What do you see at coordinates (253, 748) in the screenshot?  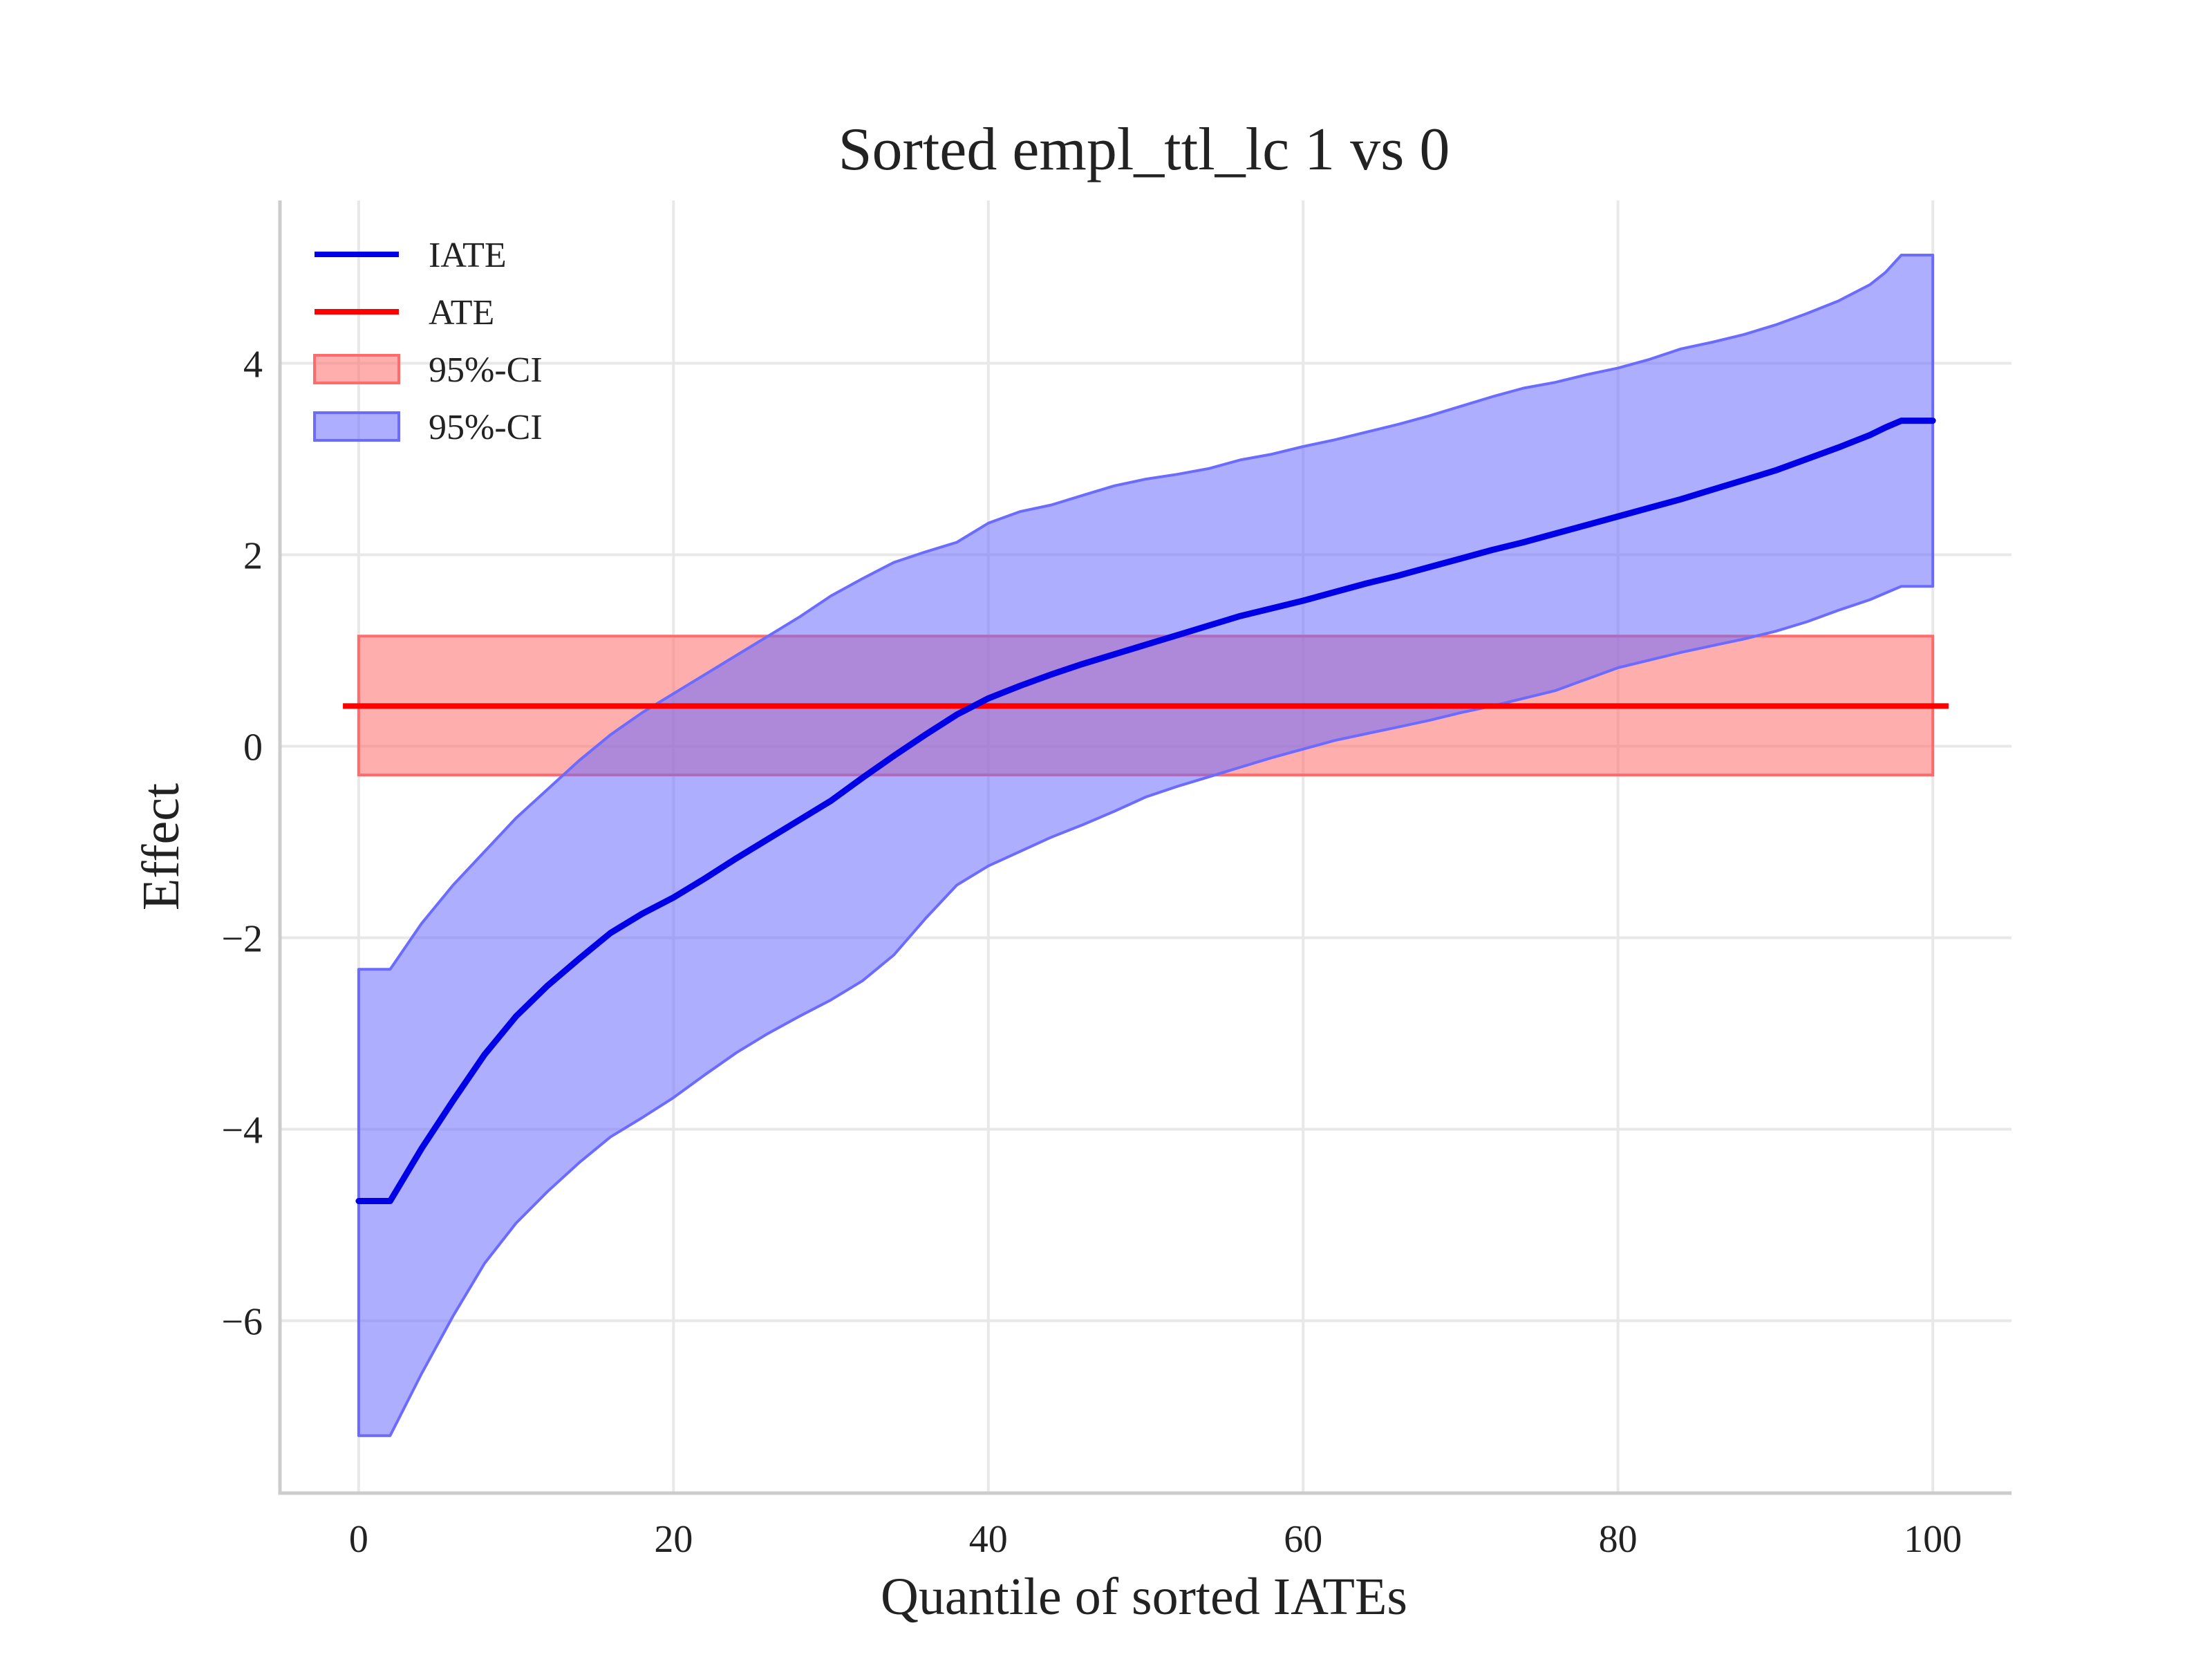 I see `y-tick-label: 0` at bounding box center [253, 748].